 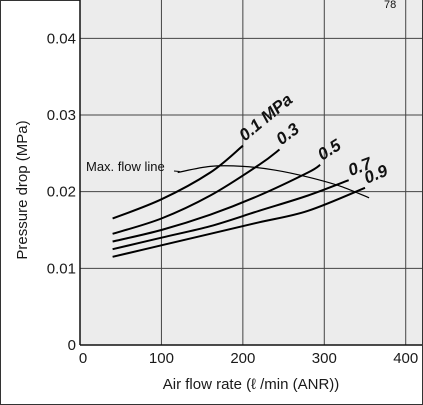 What do you see at coordinates (61, 268) in the screenshot?
I see `y-tick-label: 0.01` at bounding box center [61, 268].